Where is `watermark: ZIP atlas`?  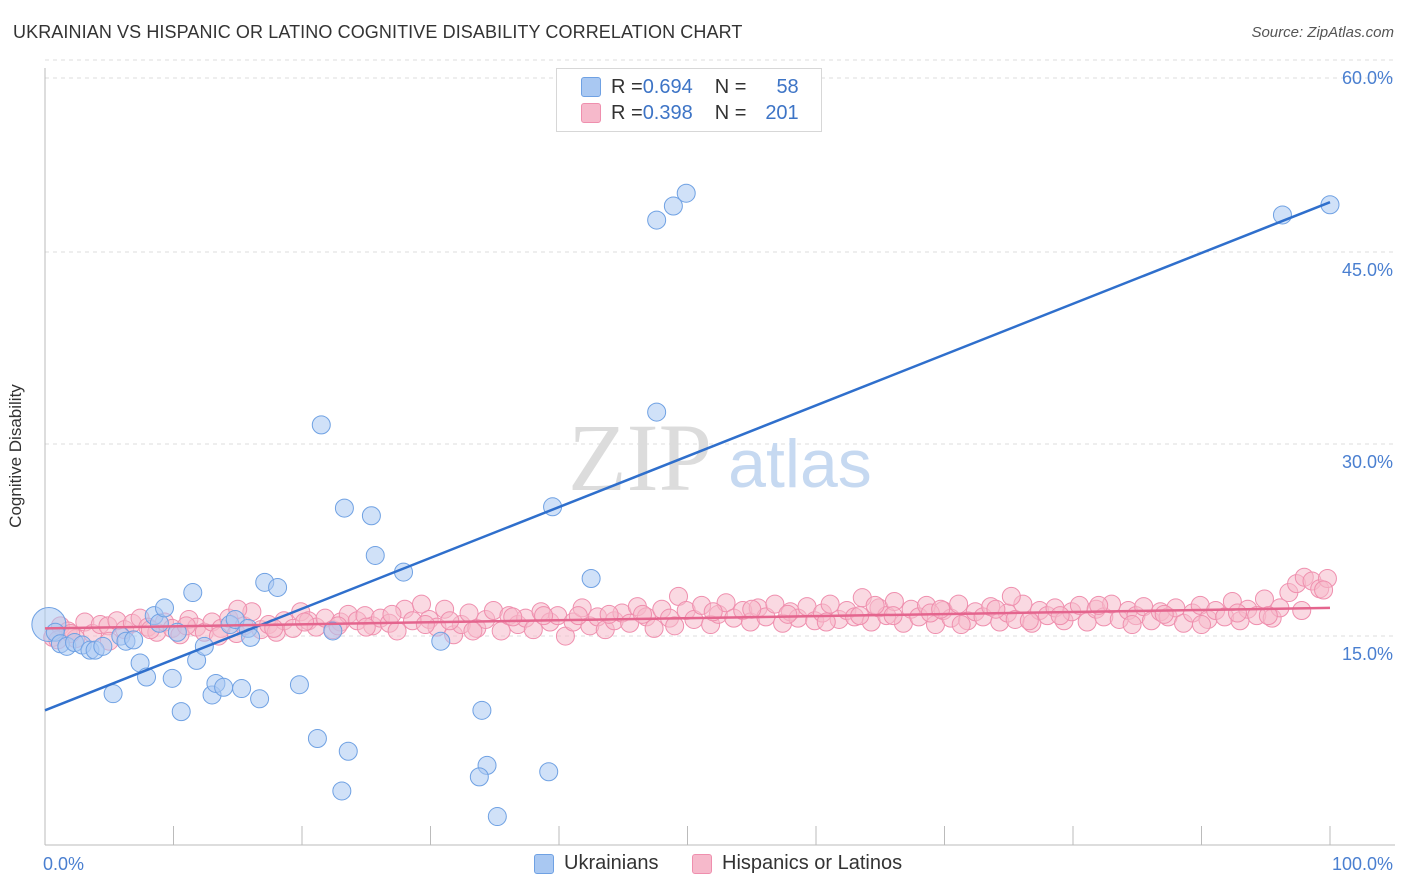
watermark: ZIP atlas is located at coordinates (720, 457).